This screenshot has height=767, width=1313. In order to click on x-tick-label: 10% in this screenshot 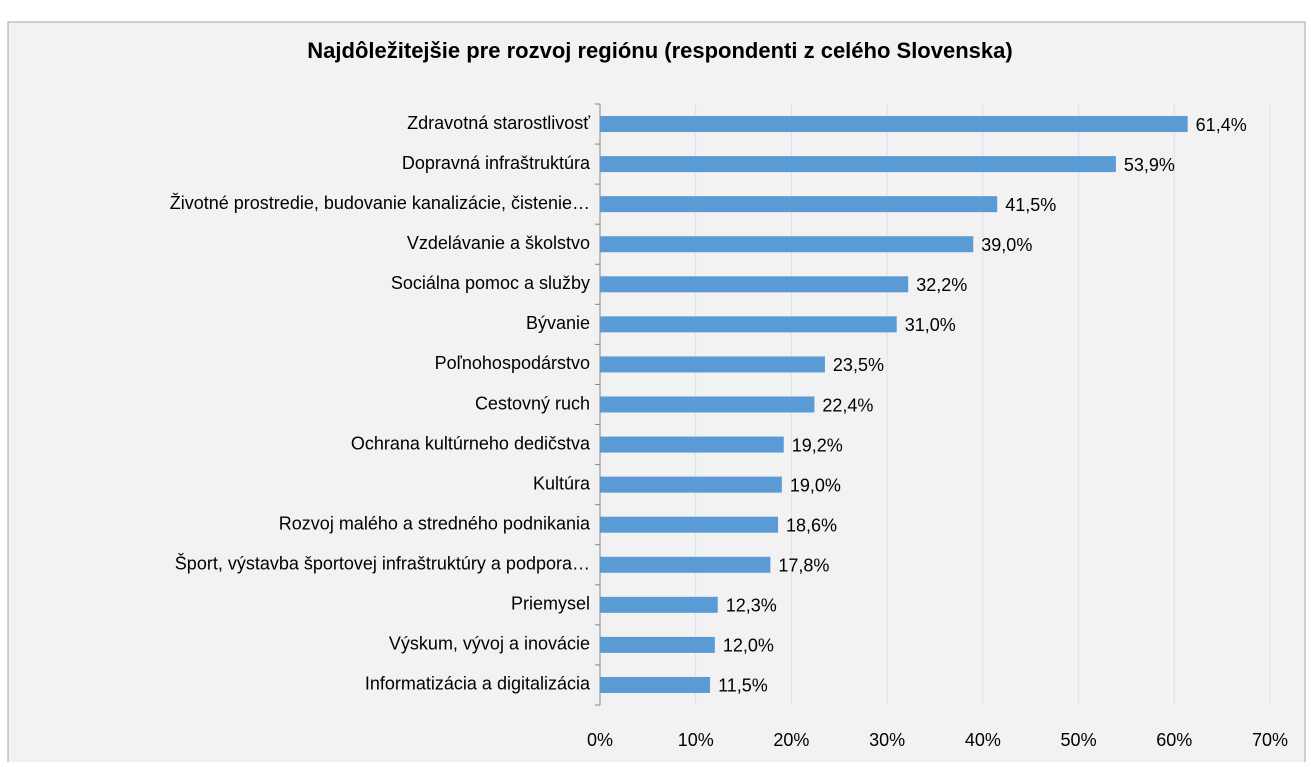, I will do `click(696, 740)`.